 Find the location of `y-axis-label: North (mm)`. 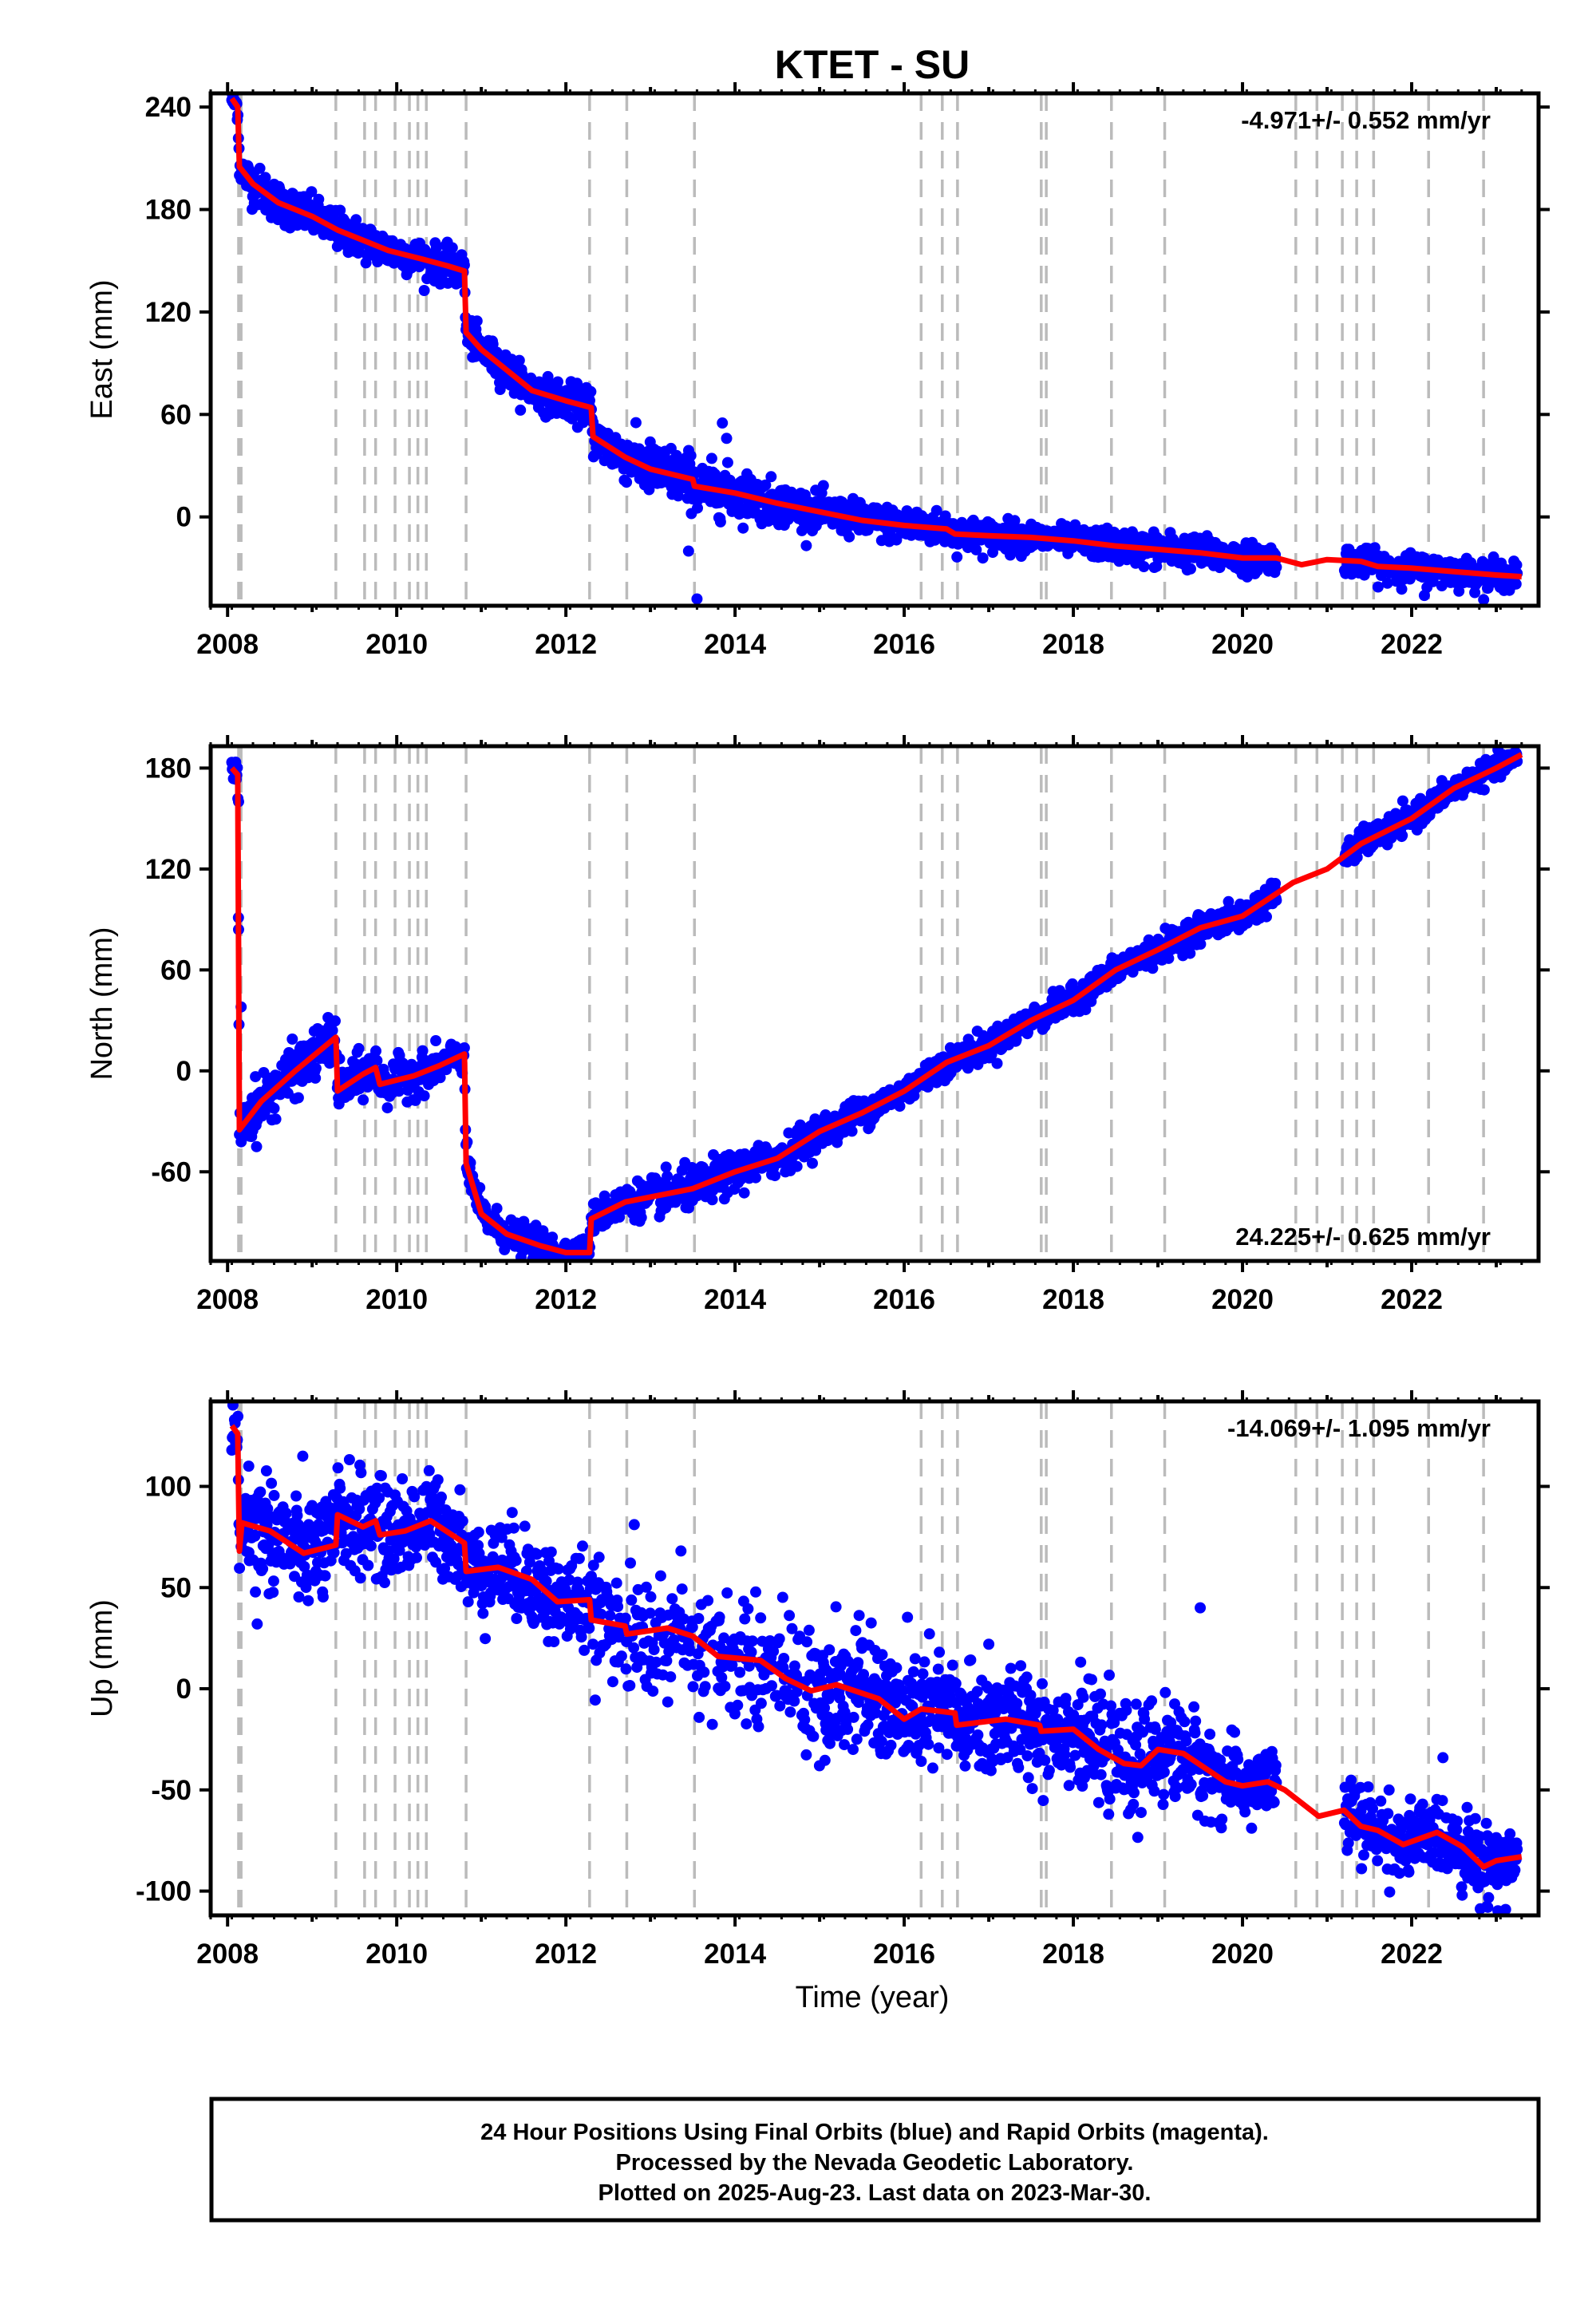

y-axis-label: North (mm) is located at coordinates (102, 1003).